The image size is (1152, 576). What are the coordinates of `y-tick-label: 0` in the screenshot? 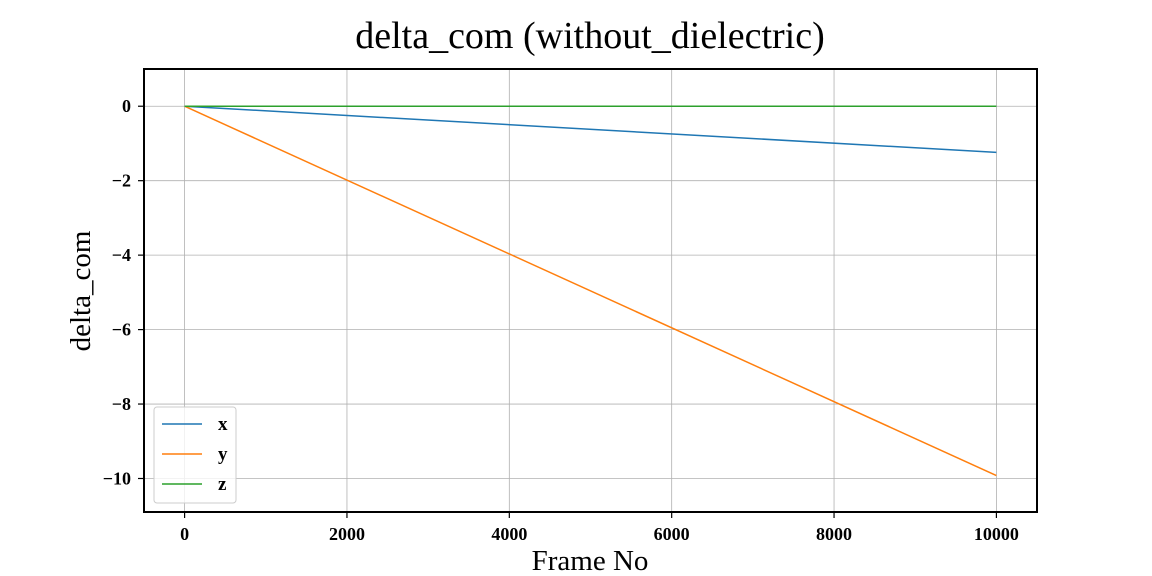 It's located at (126, 106).